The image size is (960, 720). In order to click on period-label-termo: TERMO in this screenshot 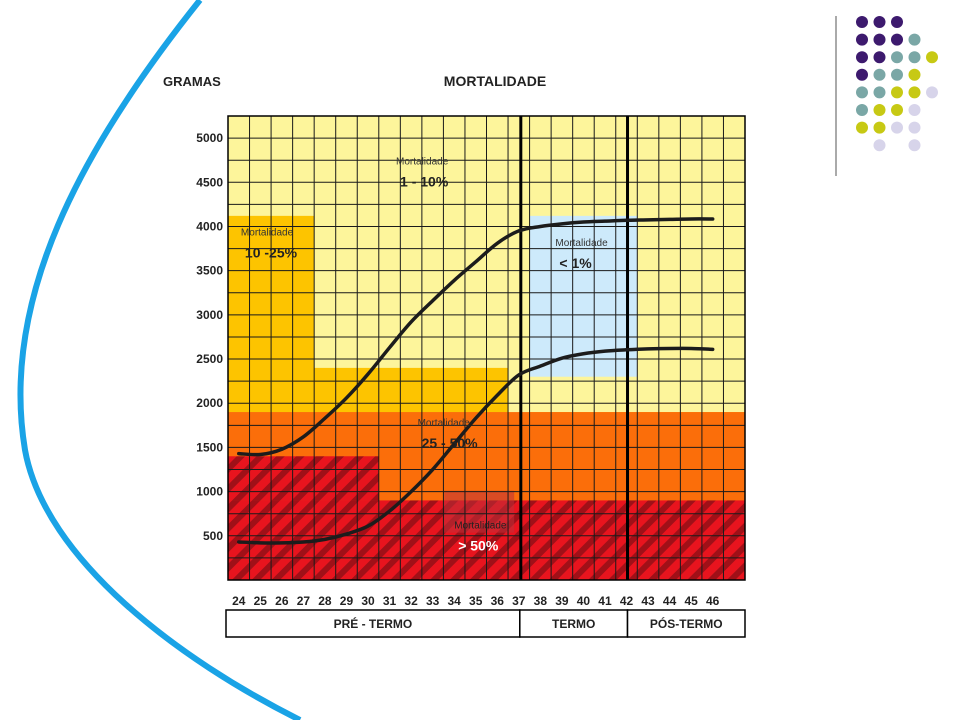, I will do `click(573, 624)`.